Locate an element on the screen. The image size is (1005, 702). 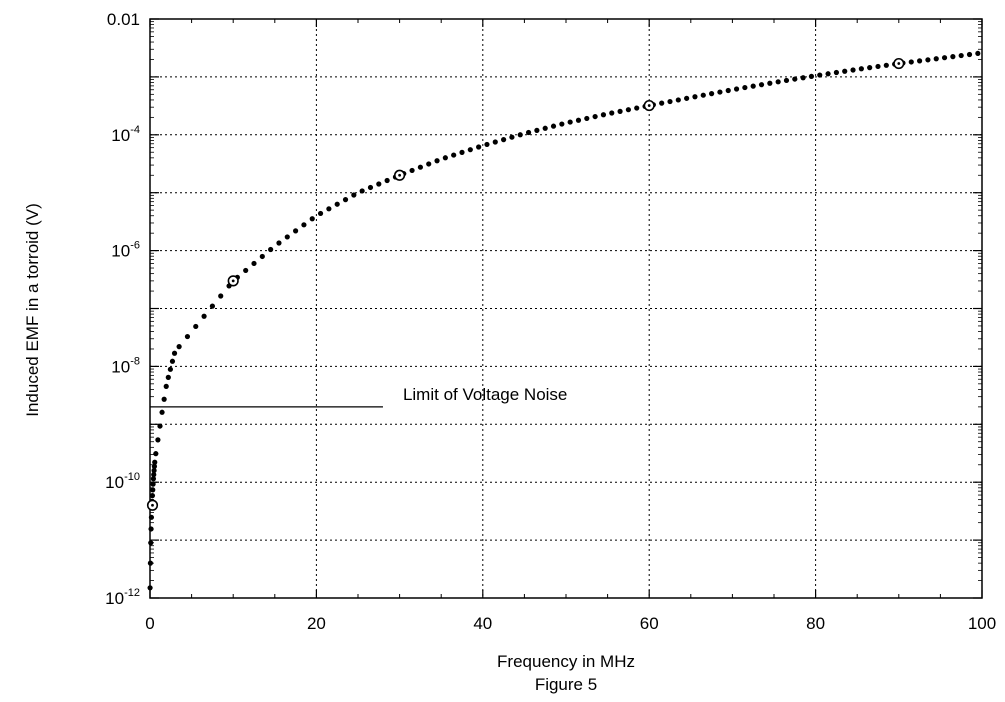
x-tick-label: 40 is located at coordinates (482, 623).